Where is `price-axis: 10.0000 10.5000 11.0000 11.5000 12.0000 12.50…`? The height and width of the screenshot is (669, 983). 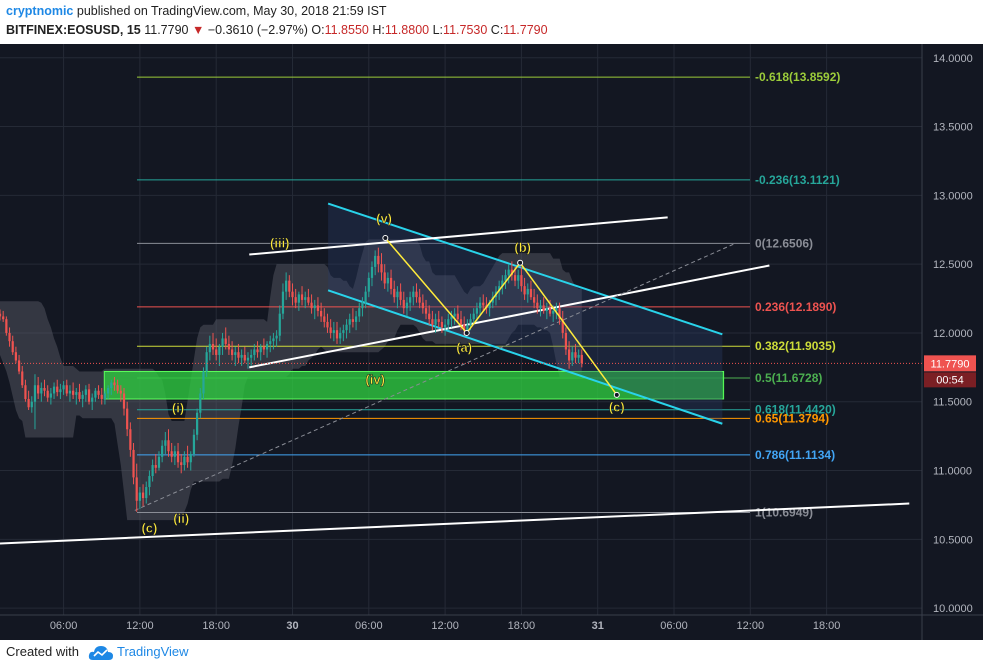
price-axis: 10.0000 10.5000 11.0000 11.5000 12.0000 12.50… is located at coordinates (953, 334).